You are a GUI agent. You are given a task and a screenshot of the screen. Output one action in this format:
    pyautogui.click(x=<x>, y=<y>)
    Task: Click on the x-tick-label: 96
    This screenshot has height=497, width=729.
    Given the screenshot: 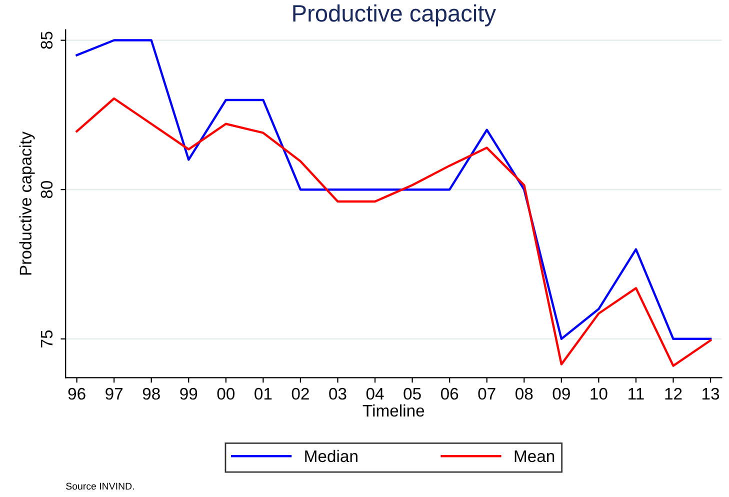 What is the action you would take?
    pyautogui.click(x=77, y=394)
    